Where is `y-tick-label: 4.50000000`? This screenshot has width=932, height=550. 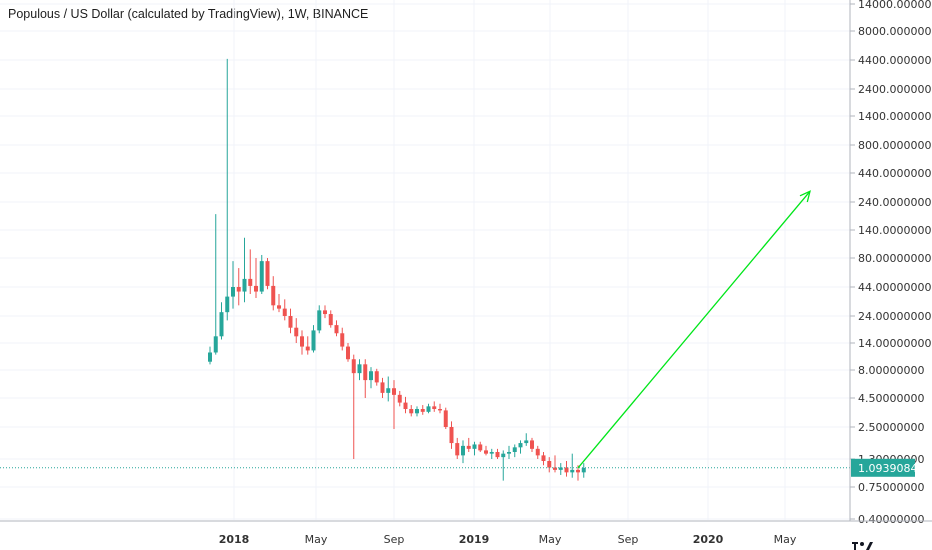 y-tick-label: 4.50000000 is located at coordinates (891, 398).